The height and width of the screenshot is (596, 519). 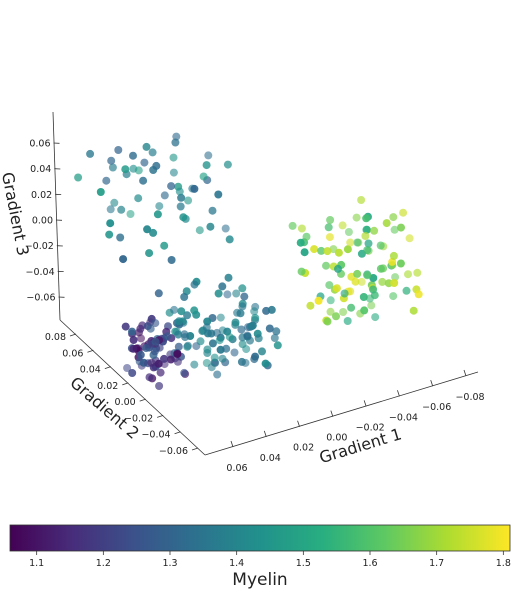 What do you see at coordinates (125, 402) in the screenshot?
I see `y-tick-label: 0.00` at bounding box center [125, 402].